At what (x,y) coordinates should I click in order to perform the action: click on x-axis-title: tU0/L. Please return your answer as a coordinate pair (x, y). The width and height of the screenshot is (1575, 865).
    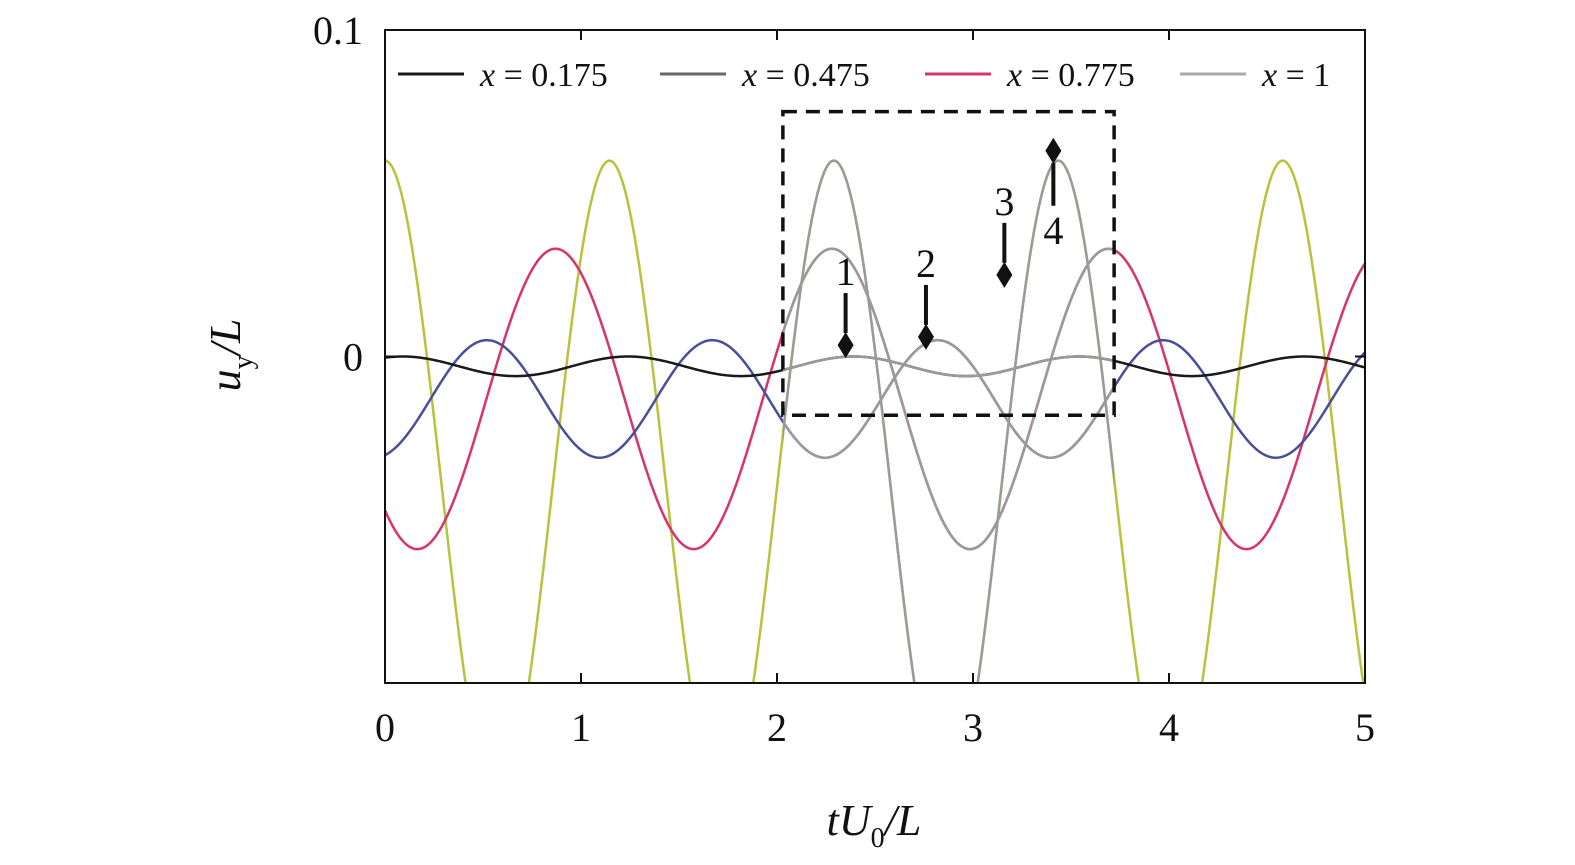
    Looking at the image, I should click on (874, 825).